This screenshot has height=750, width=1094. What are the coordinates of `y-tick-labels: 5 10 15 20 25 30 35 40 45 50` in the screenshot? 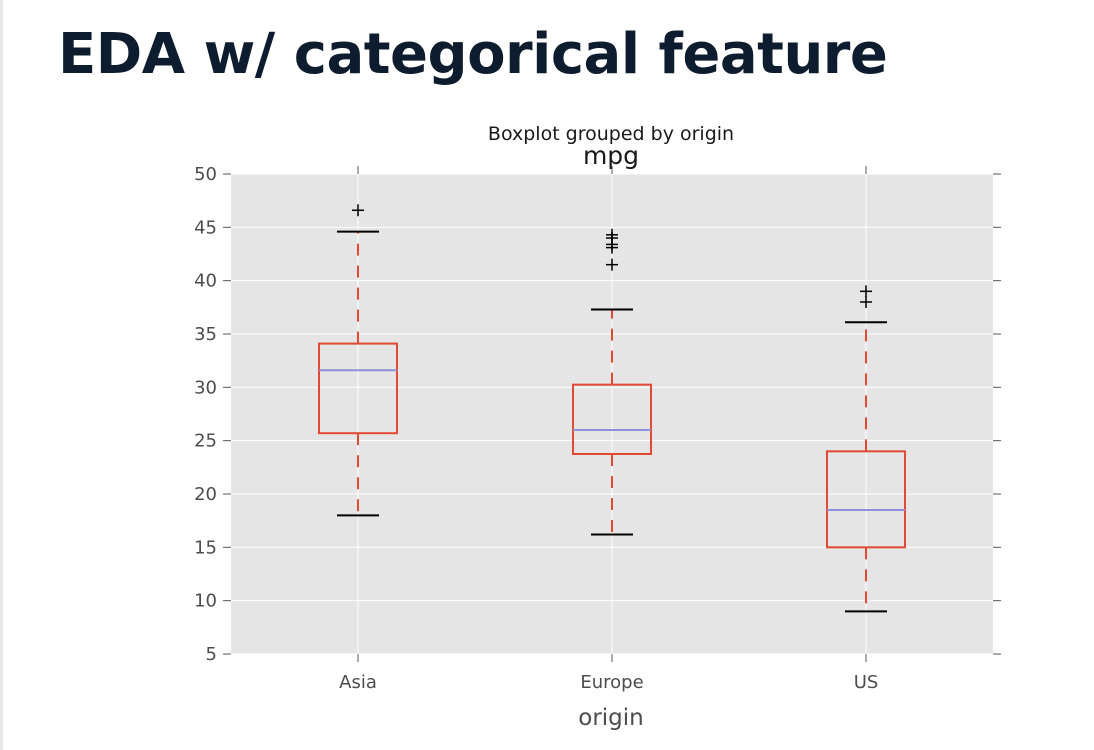 It's located at (205, 414).